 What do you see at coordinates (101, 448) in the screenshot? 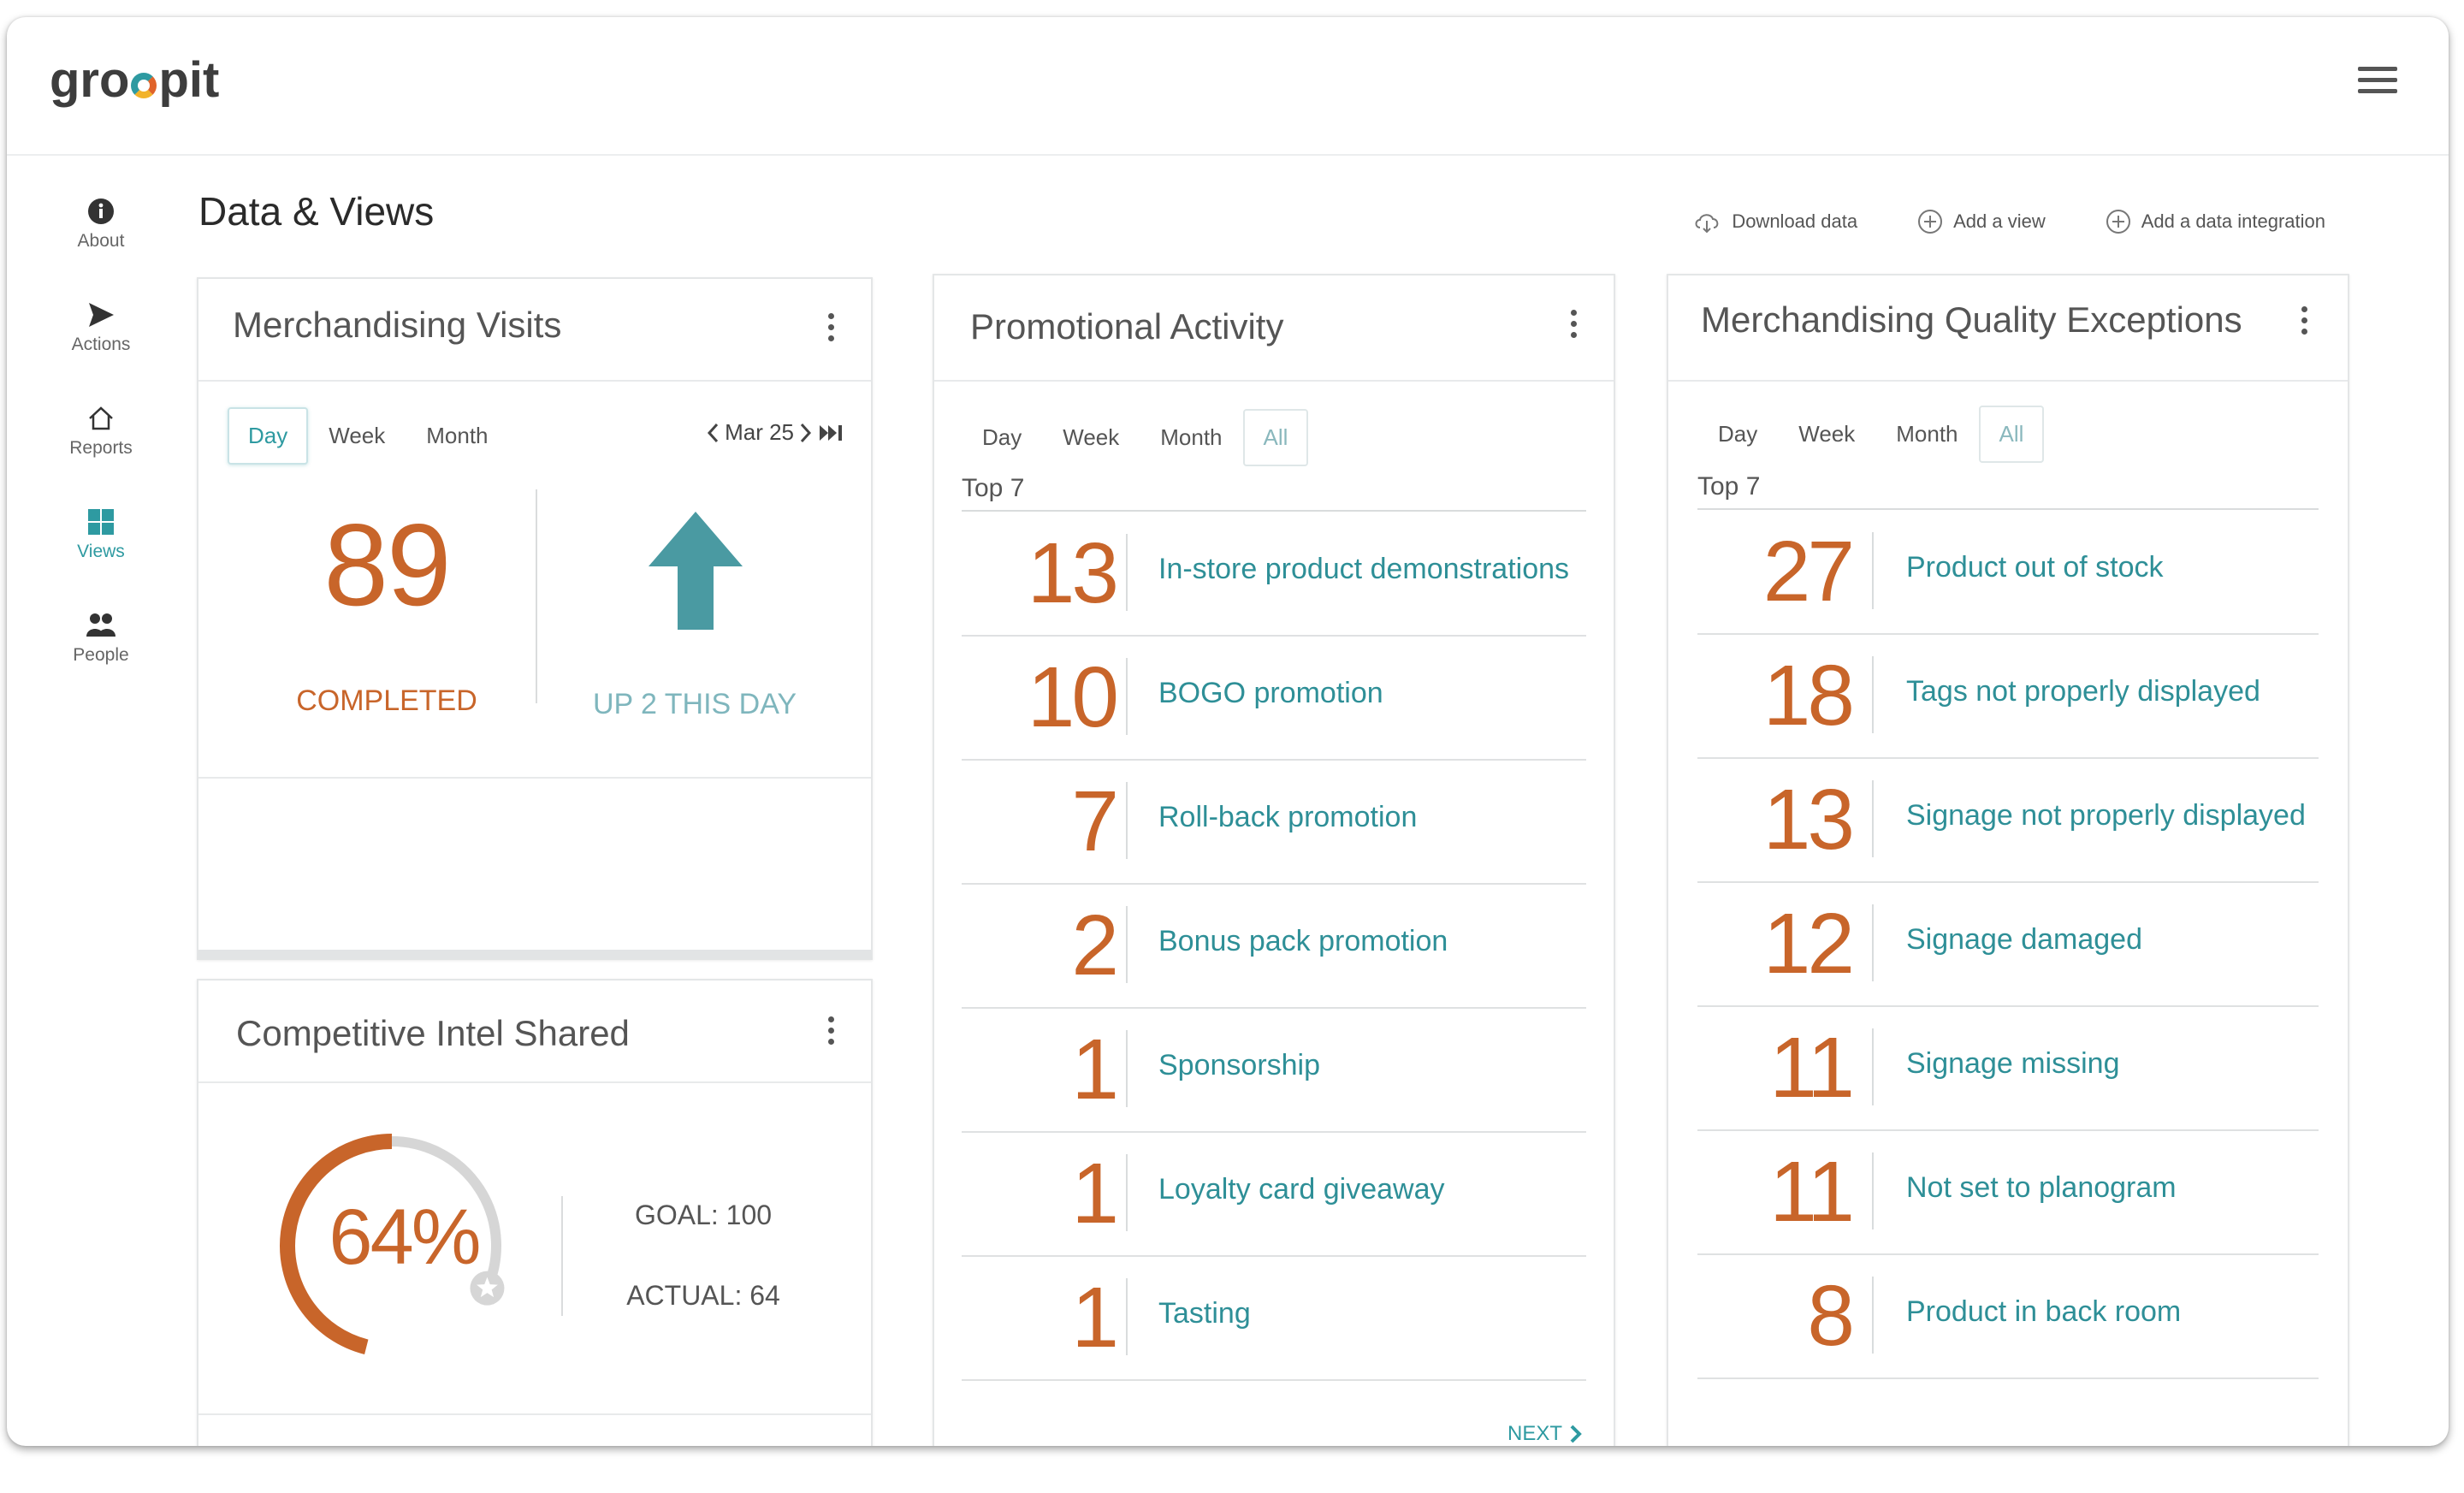
I see `sidebar-item-label: Reports` at bounding box center [101, 448].